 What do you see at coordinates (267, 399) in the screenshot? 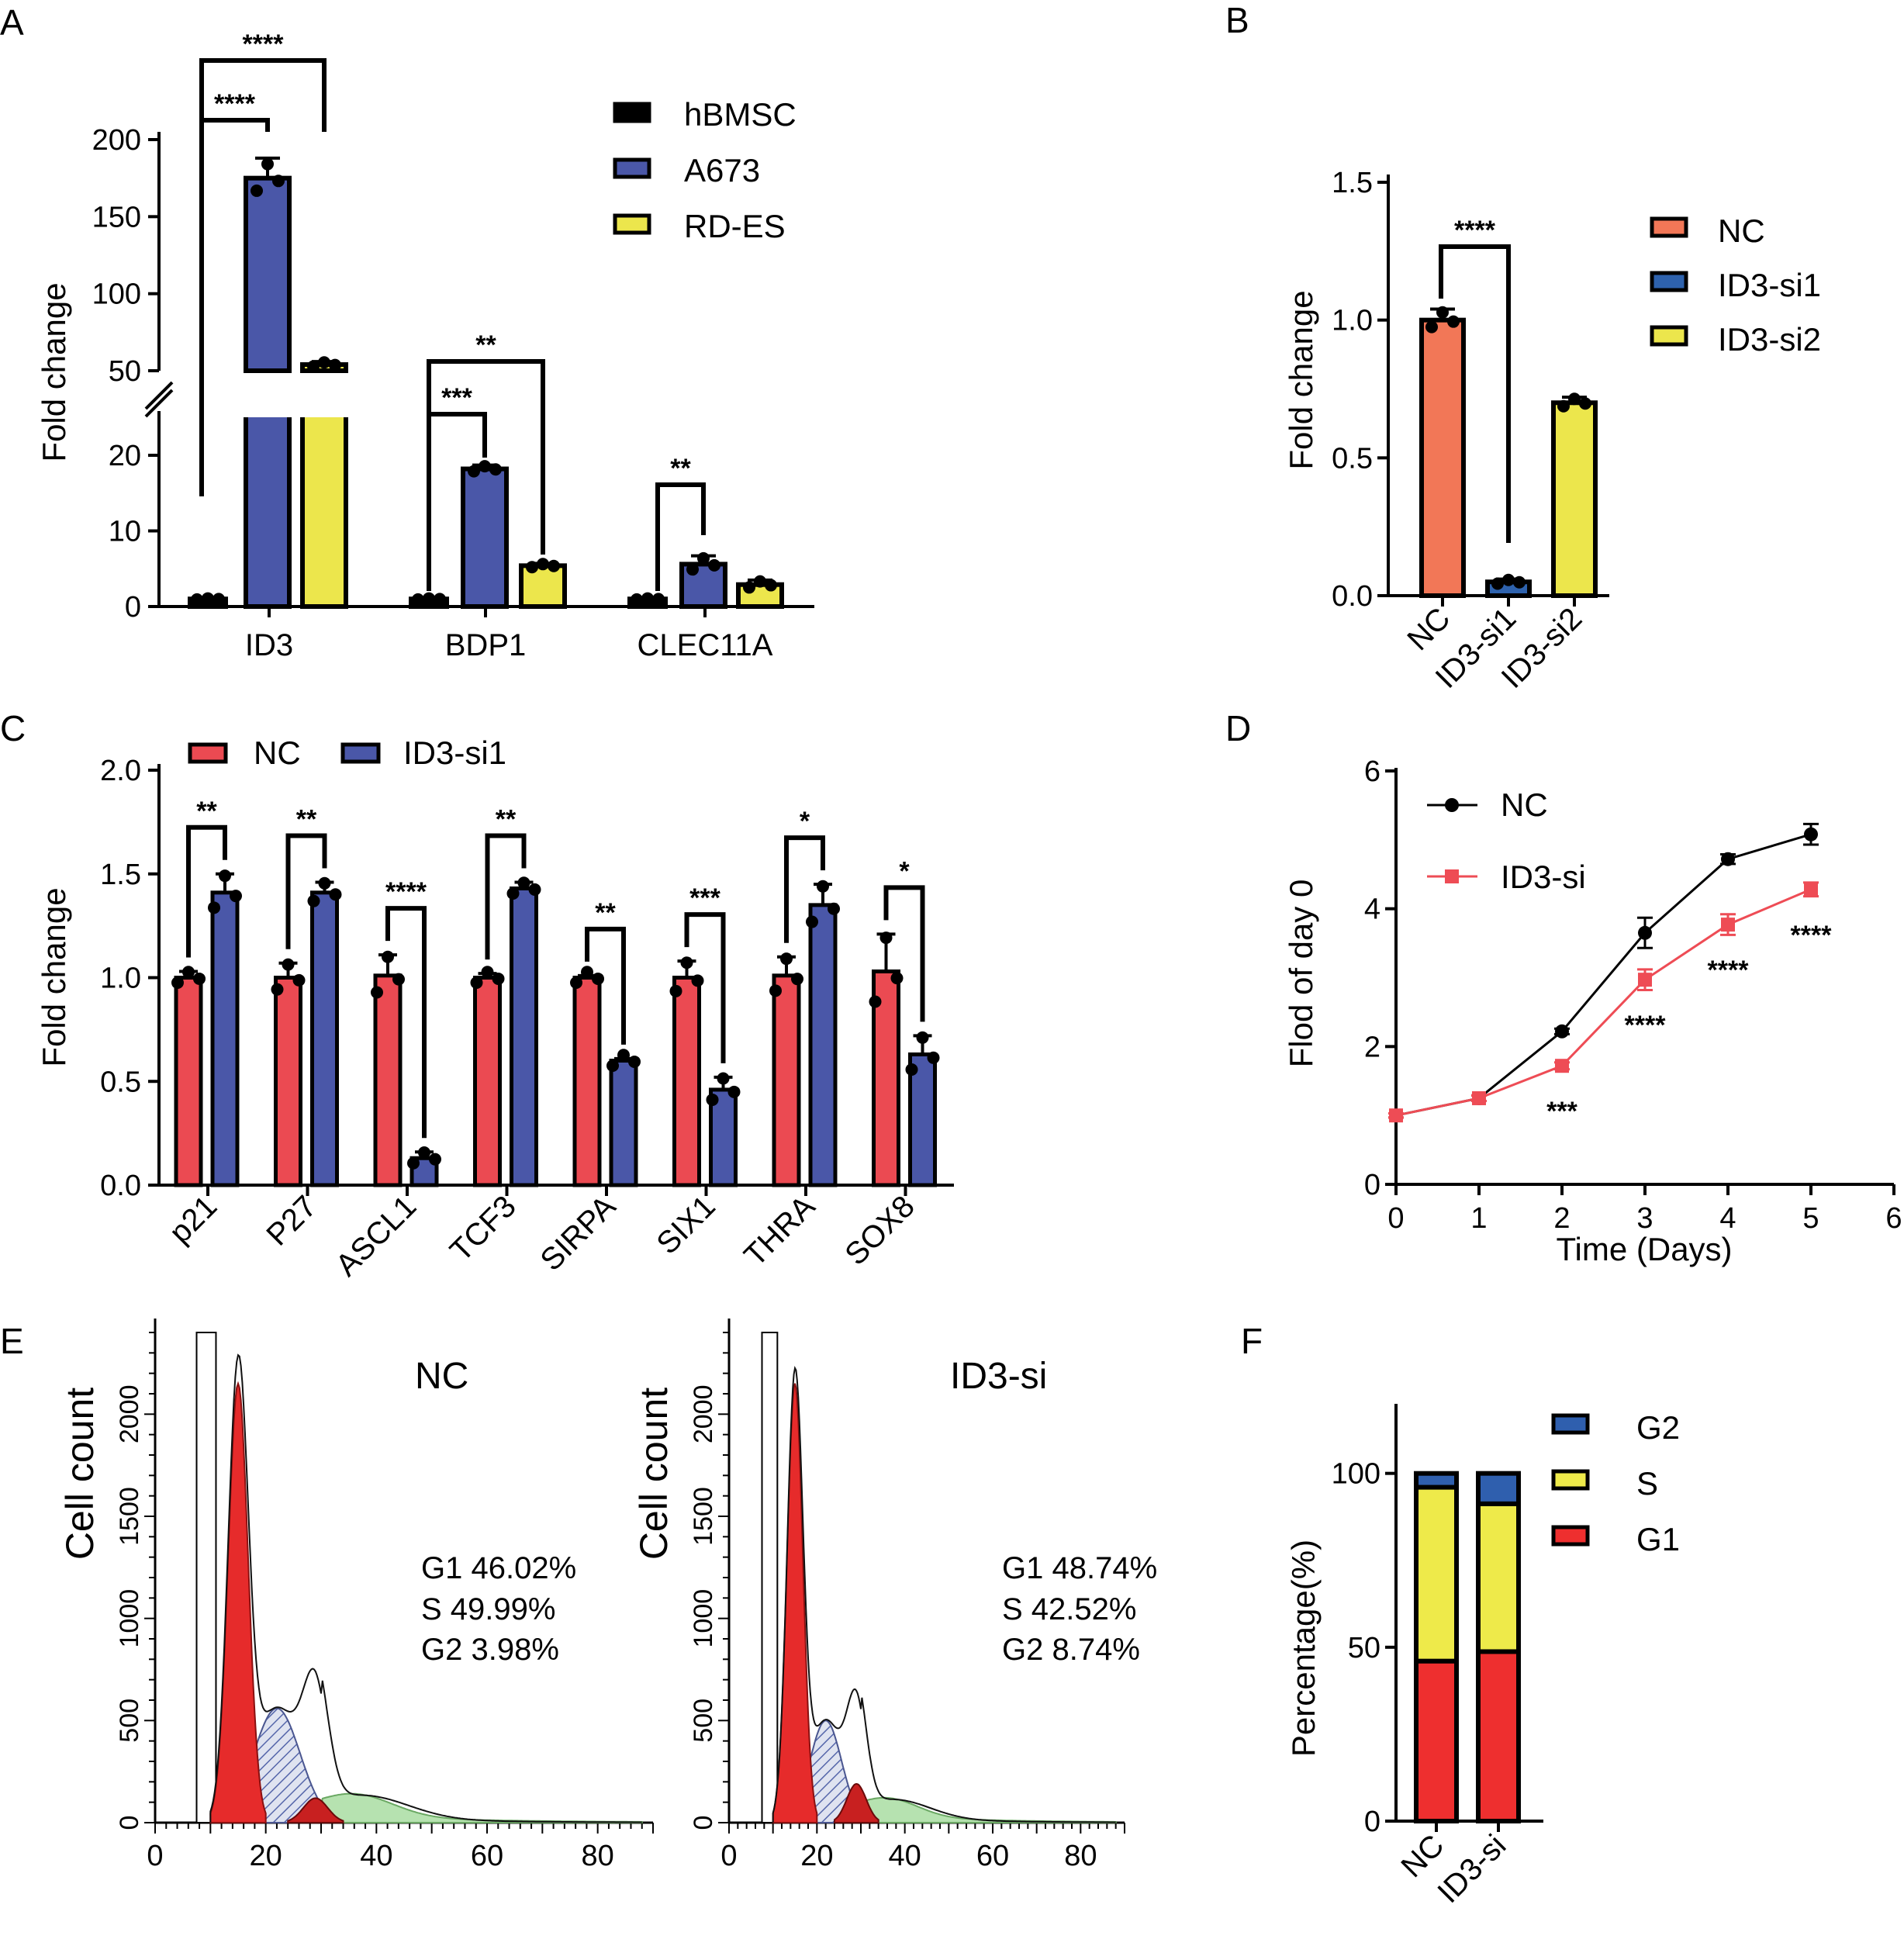
I see `axis-break-gap` at bounding box center [267, 399].